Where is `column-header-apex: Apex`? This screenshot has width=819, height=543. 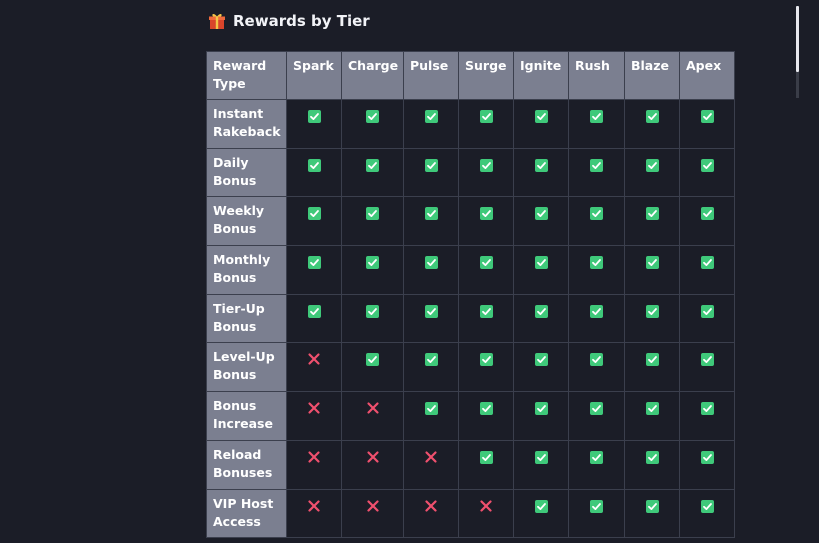 column-header-apex: Apex is located at coordinates (707, 75).